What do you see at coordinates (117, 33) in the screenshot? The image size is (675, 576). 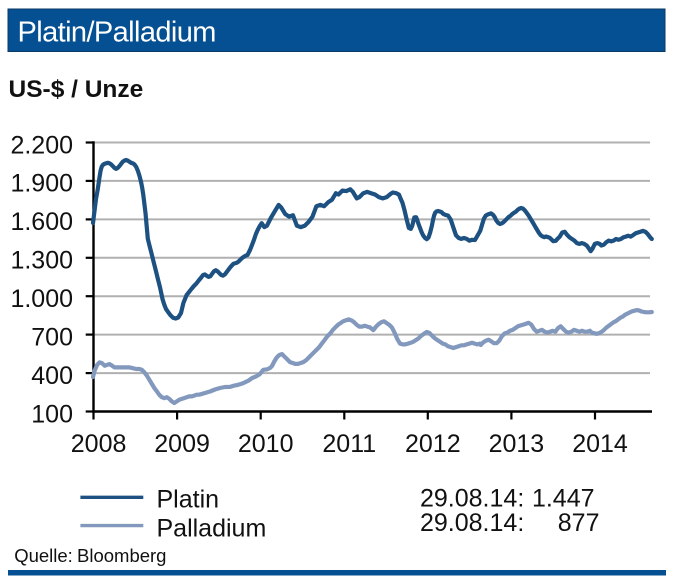 I see `svg-text: Platin/Palladium` at bounding box center [117, 33].